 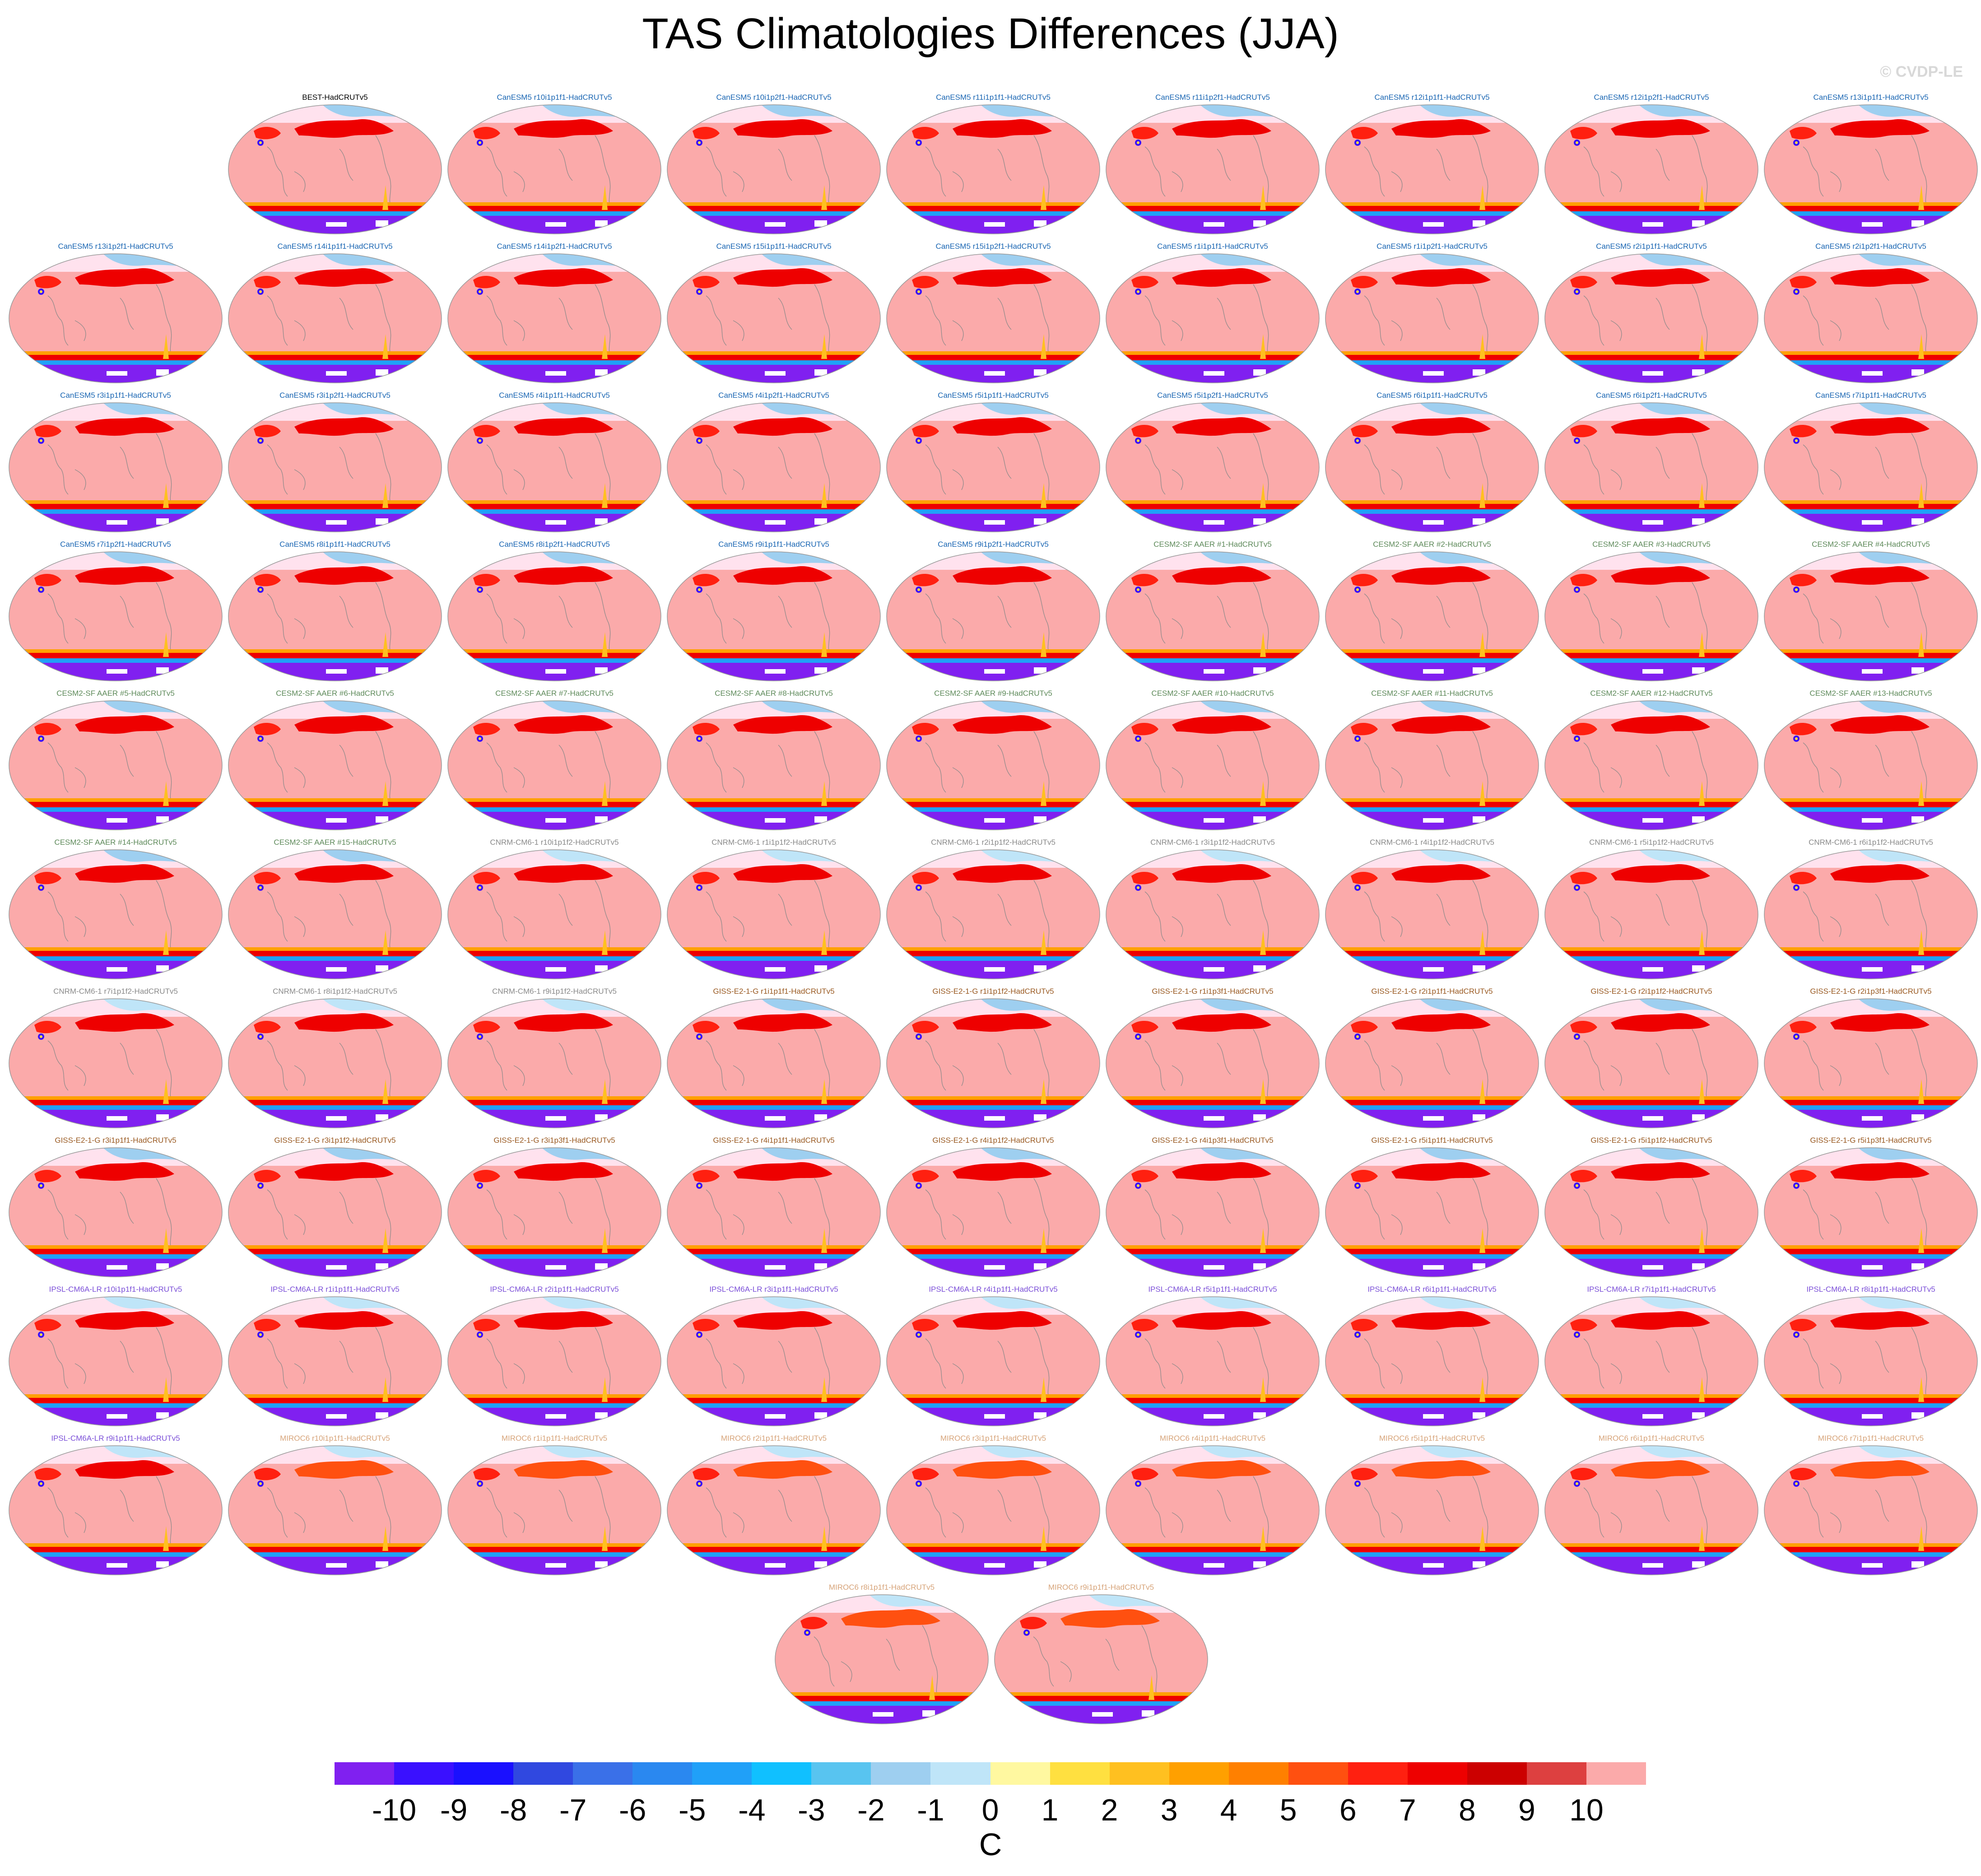 I want to click on panel-label: CESM2-SF AAER #10-HadCRUTv5, so click(x=1212, y=693).